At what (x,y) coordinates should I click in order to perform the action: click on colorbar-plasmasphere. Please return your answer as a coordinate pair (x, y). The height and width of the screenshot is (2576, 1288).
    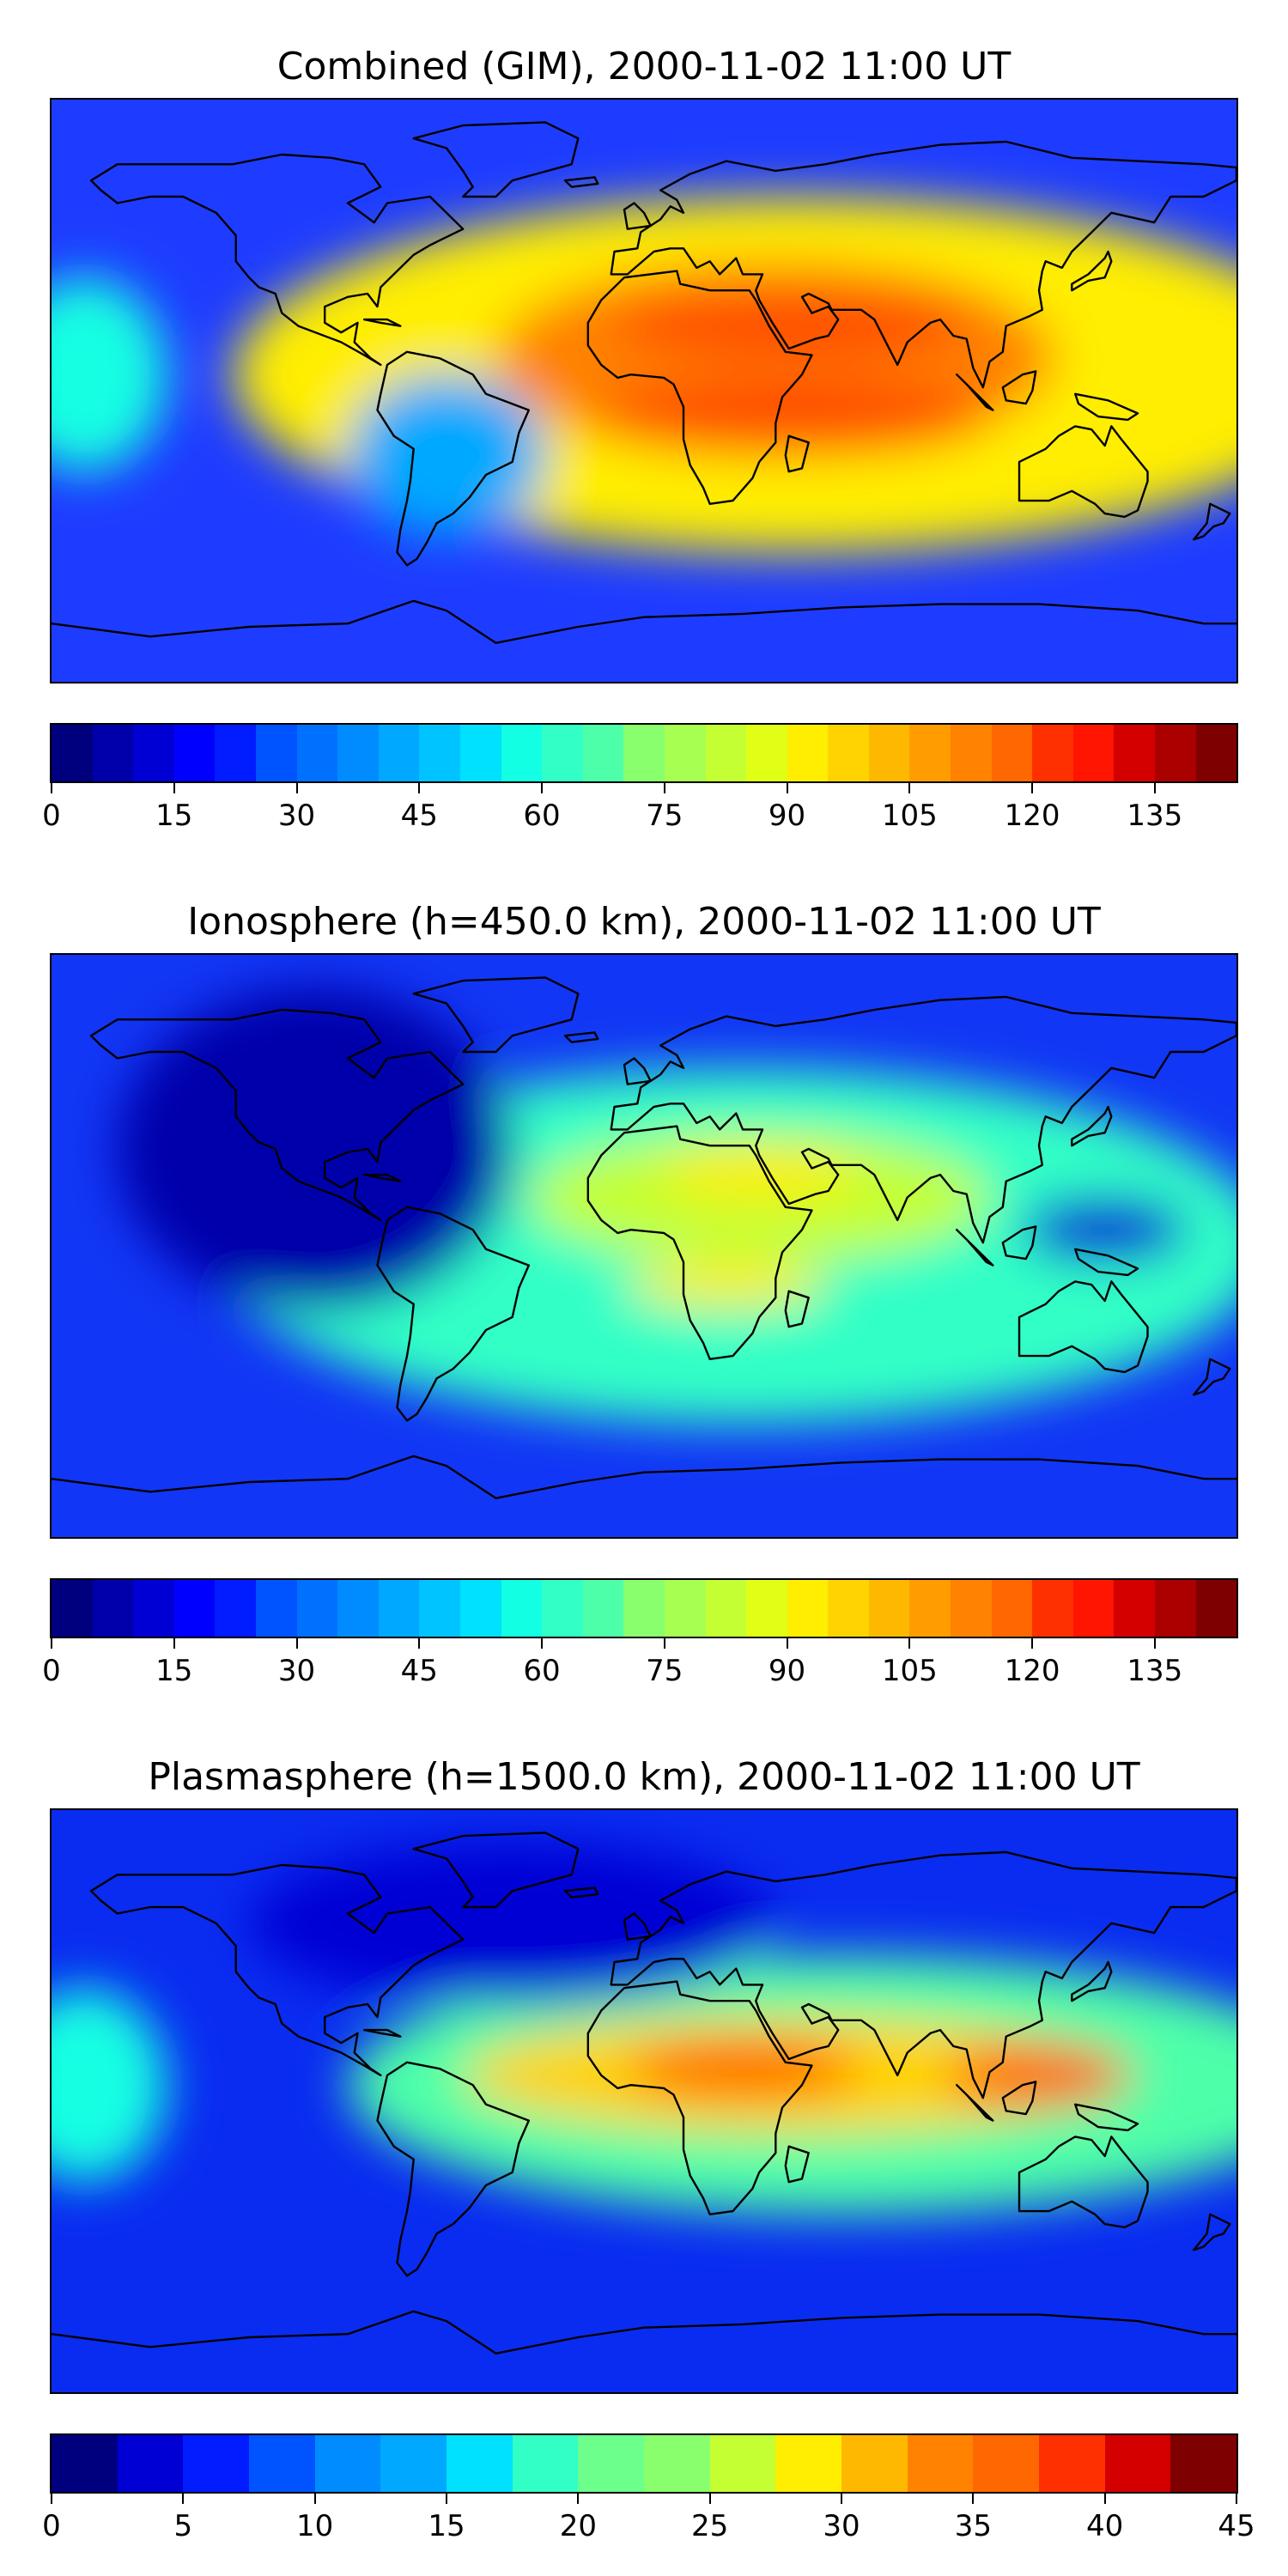
    Looking at the image, I should click on (644, 2463).